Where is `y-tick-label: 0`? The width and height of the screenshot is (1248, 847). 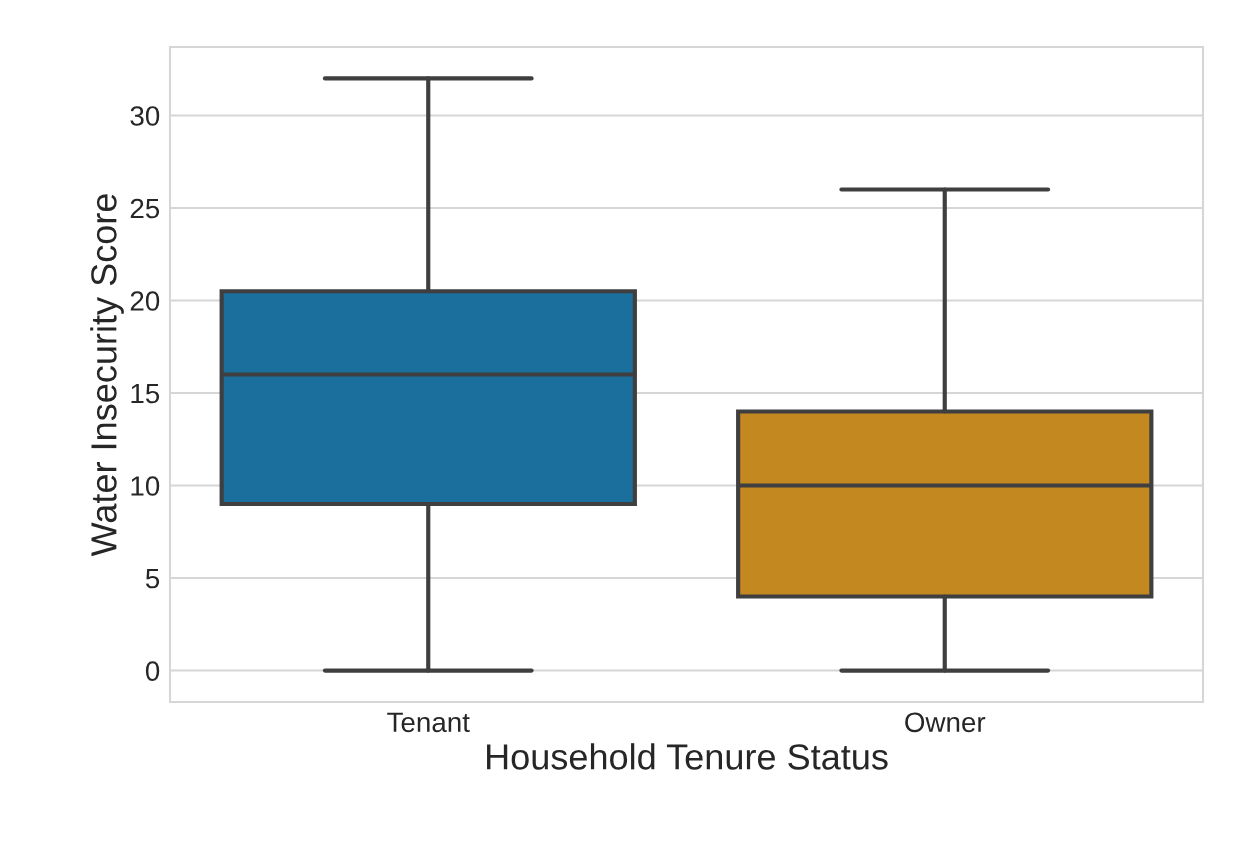
y-tick-label: 0 is located at coordinates (152, 671).